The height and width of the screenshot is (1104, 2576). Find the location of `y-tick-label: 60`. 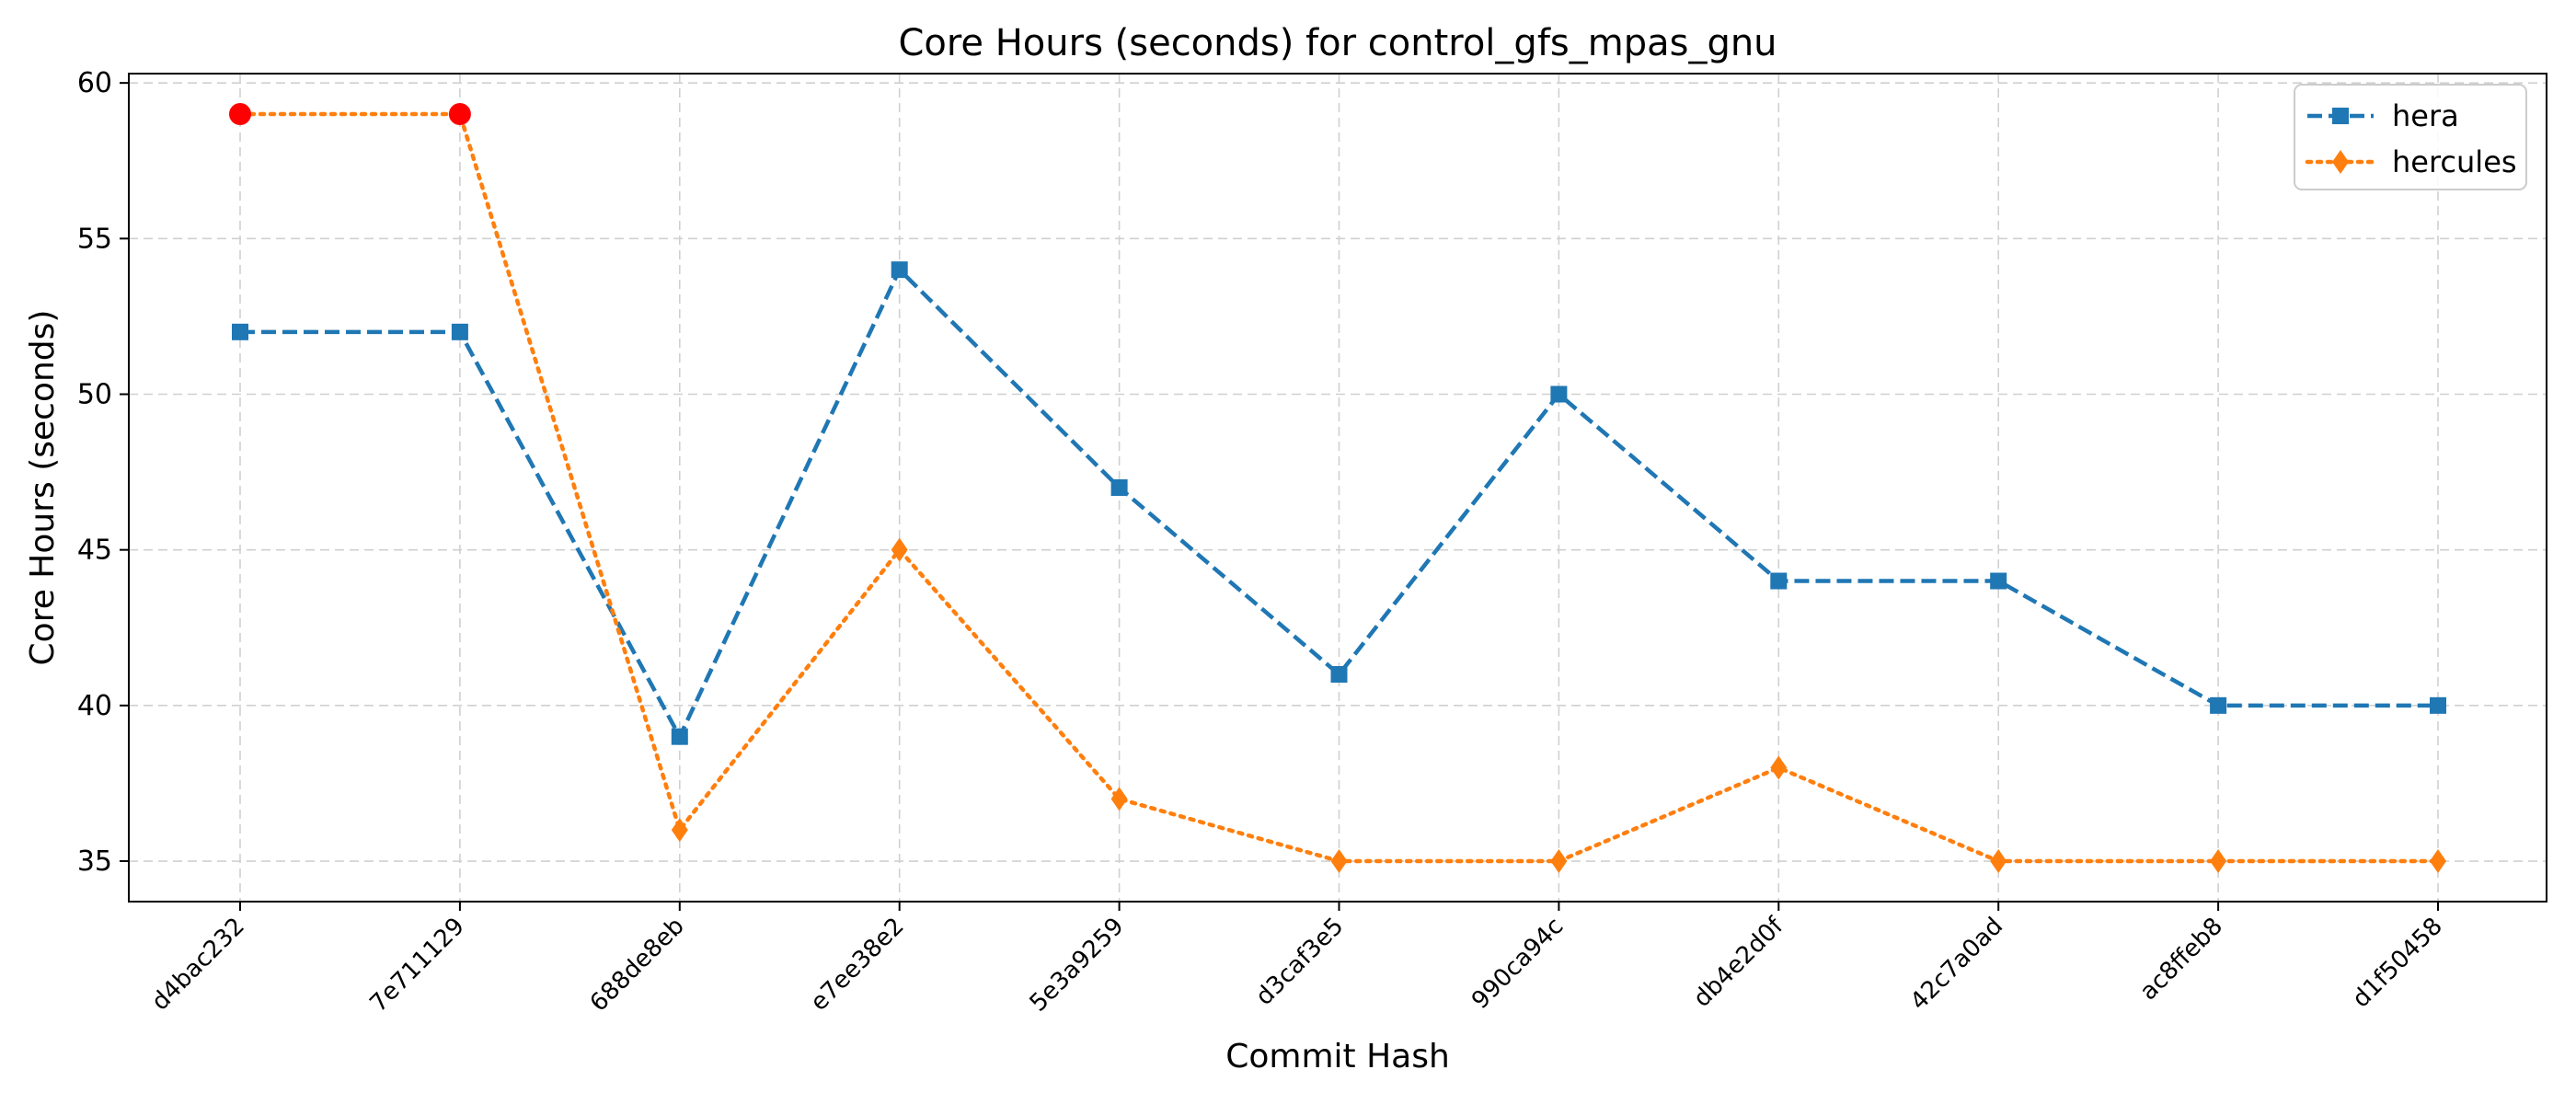

y-tick-label: 60 is located at coordinates (94, 83).